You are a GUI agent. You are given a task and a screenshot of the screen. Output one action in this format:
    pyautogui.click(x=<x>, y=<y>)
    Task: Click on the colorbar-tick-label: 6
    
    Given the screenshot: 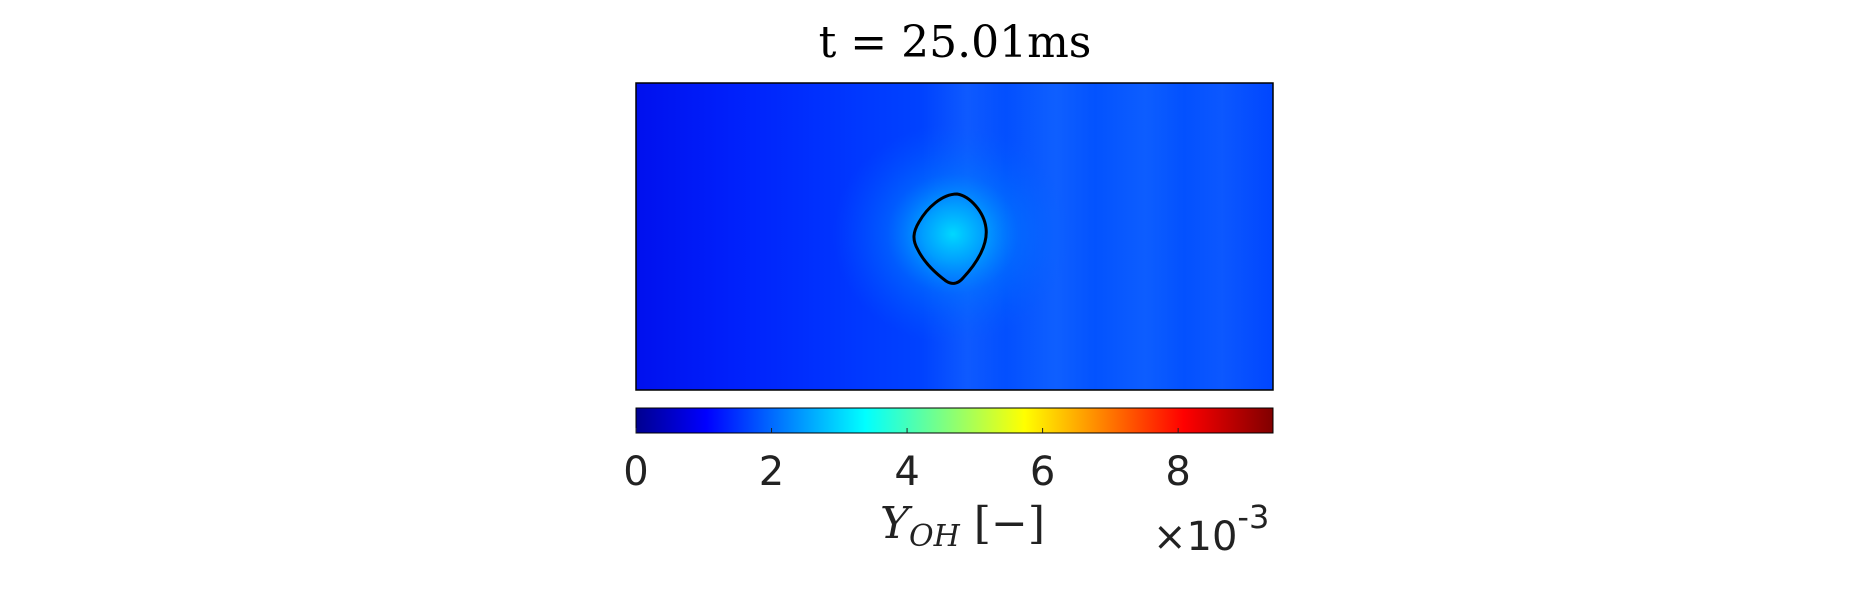 What is the action you would take?
    pyautogui.click(x=1042, y=472)
    